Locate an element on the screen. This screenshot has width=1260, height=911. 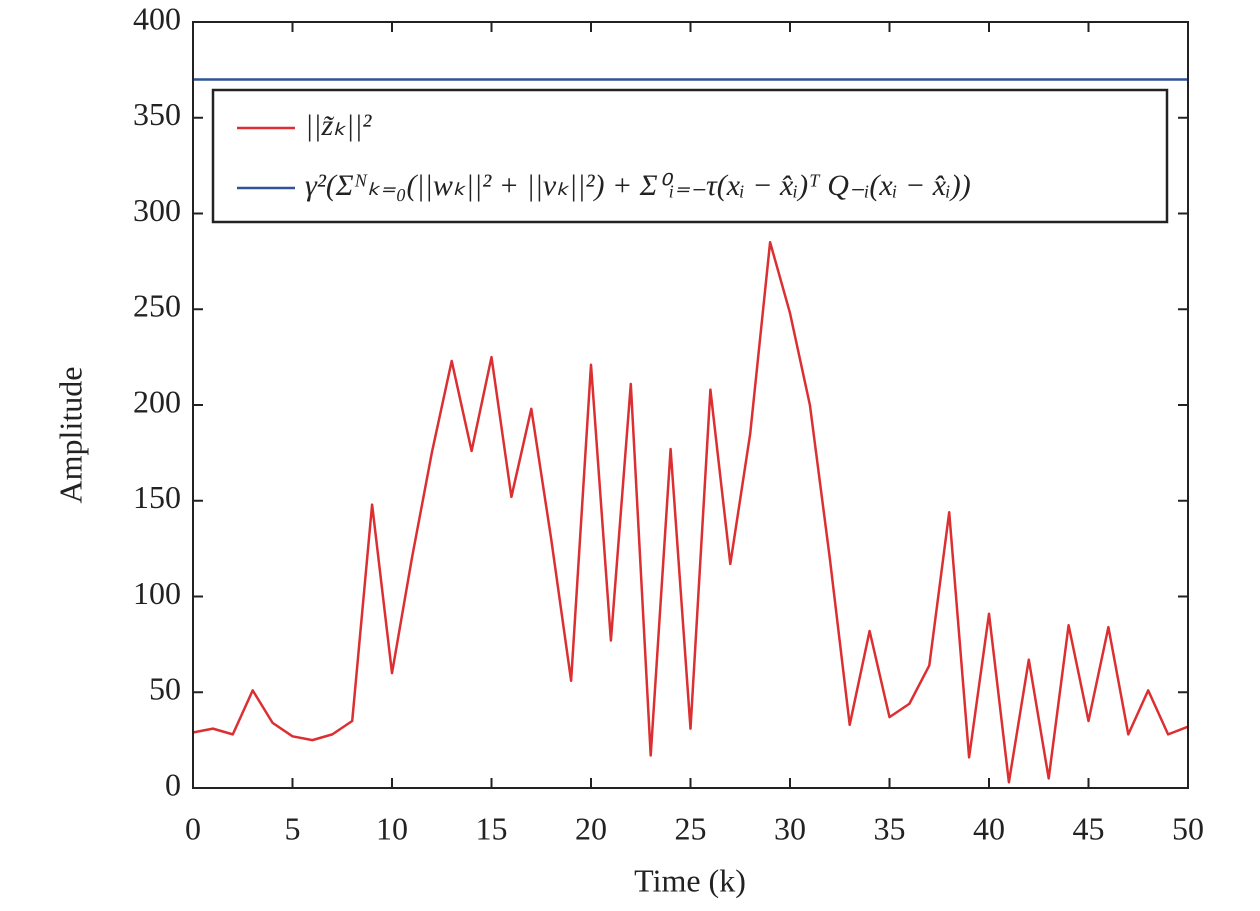
x-tick-label: 0 is located at coordinates (193, 828).